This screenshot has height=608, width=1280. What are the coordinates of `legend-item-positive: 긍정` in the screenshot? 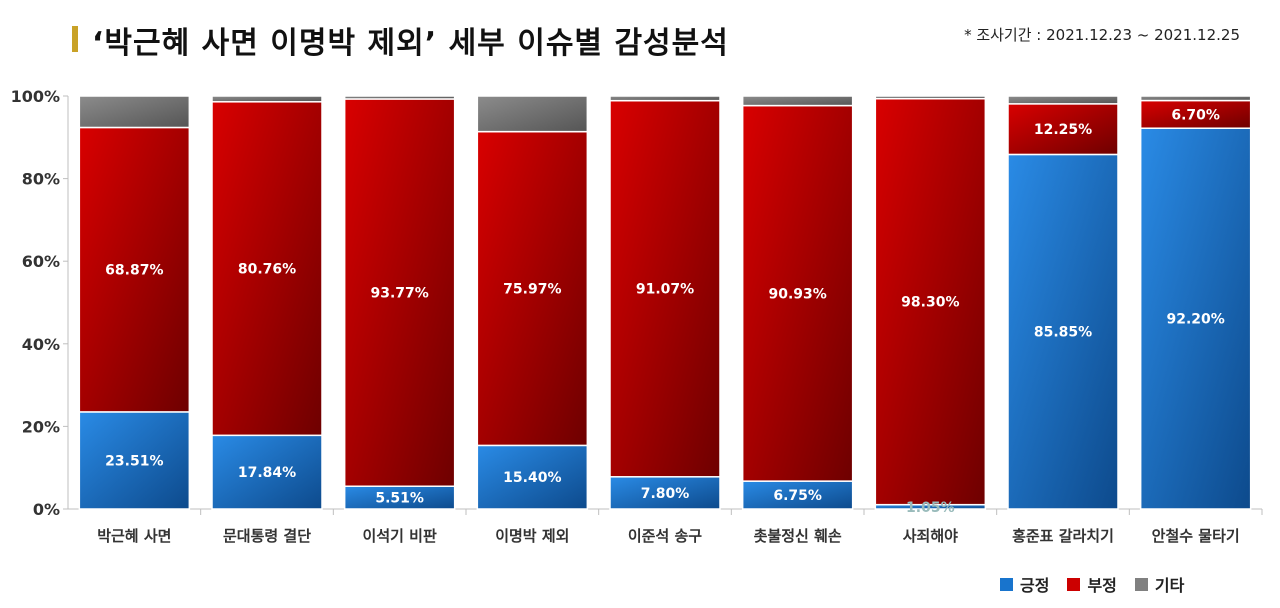 It's located at (1024, 584).